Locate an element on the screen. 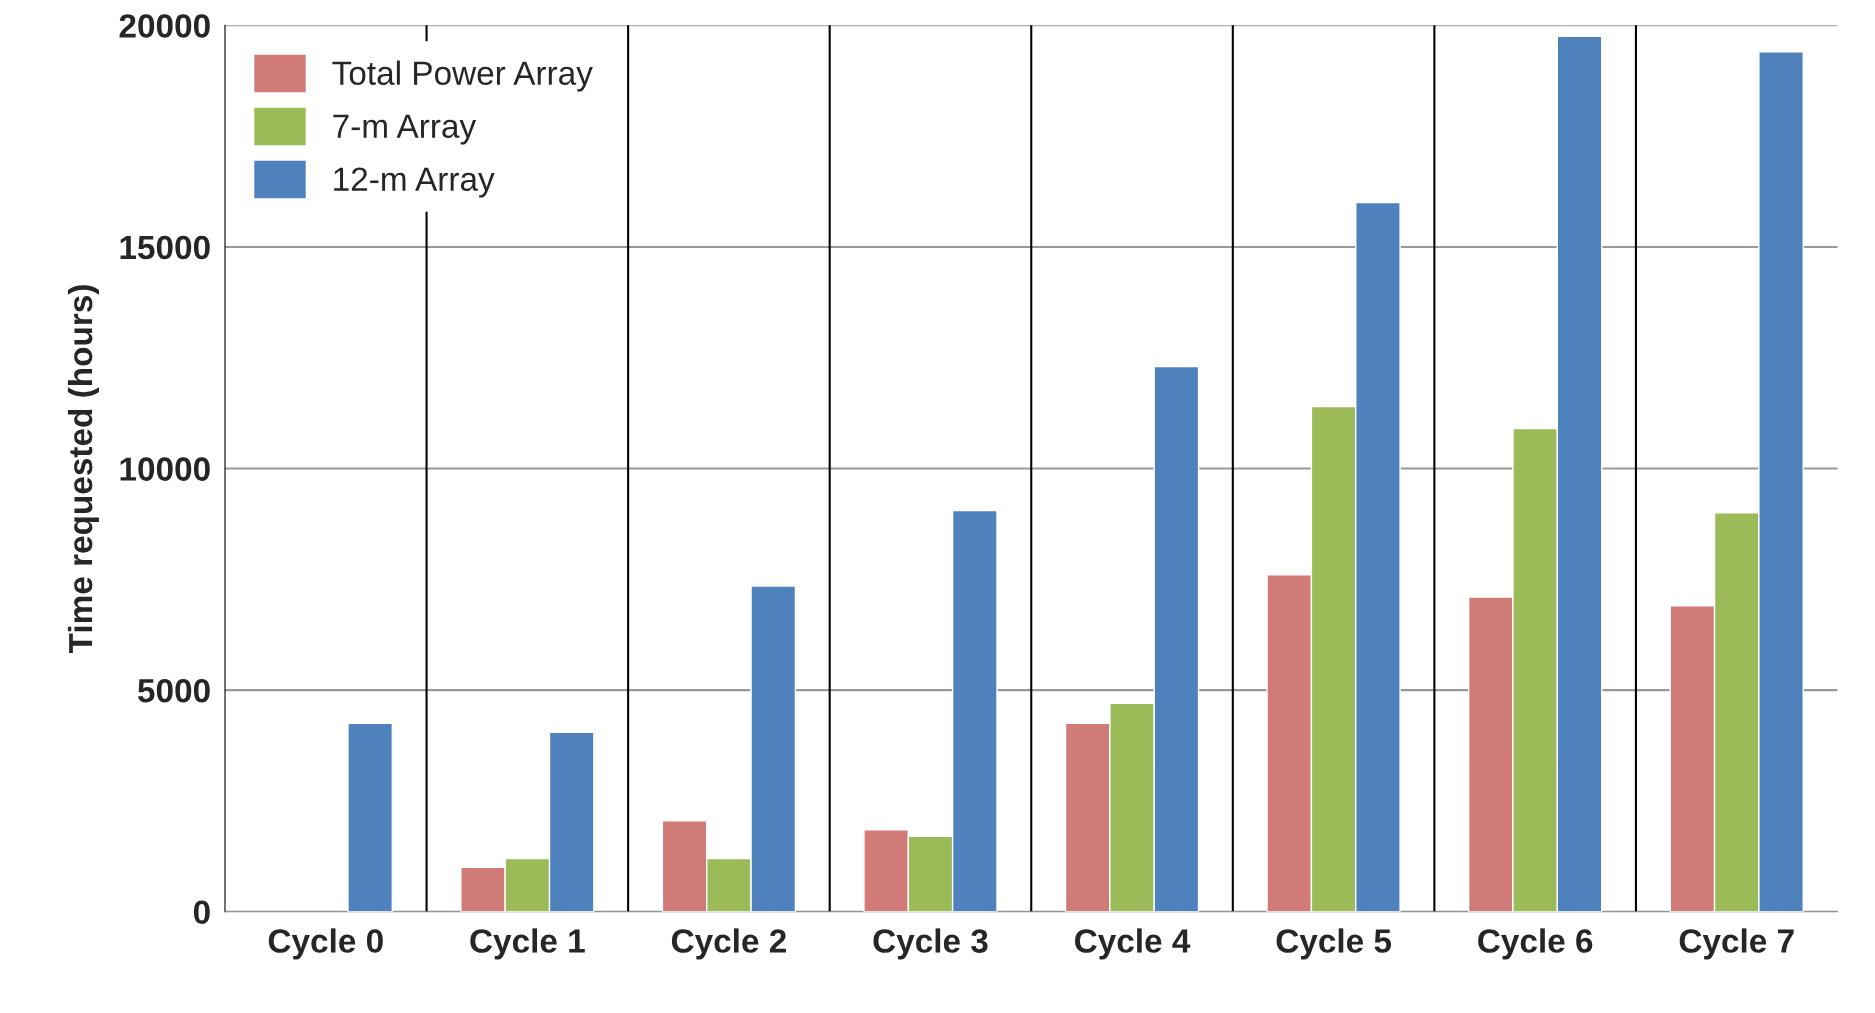 This screenshot has height=1013, width=1875. x-tick-label: Cycle 4 is located at coordinates (1133, 944).